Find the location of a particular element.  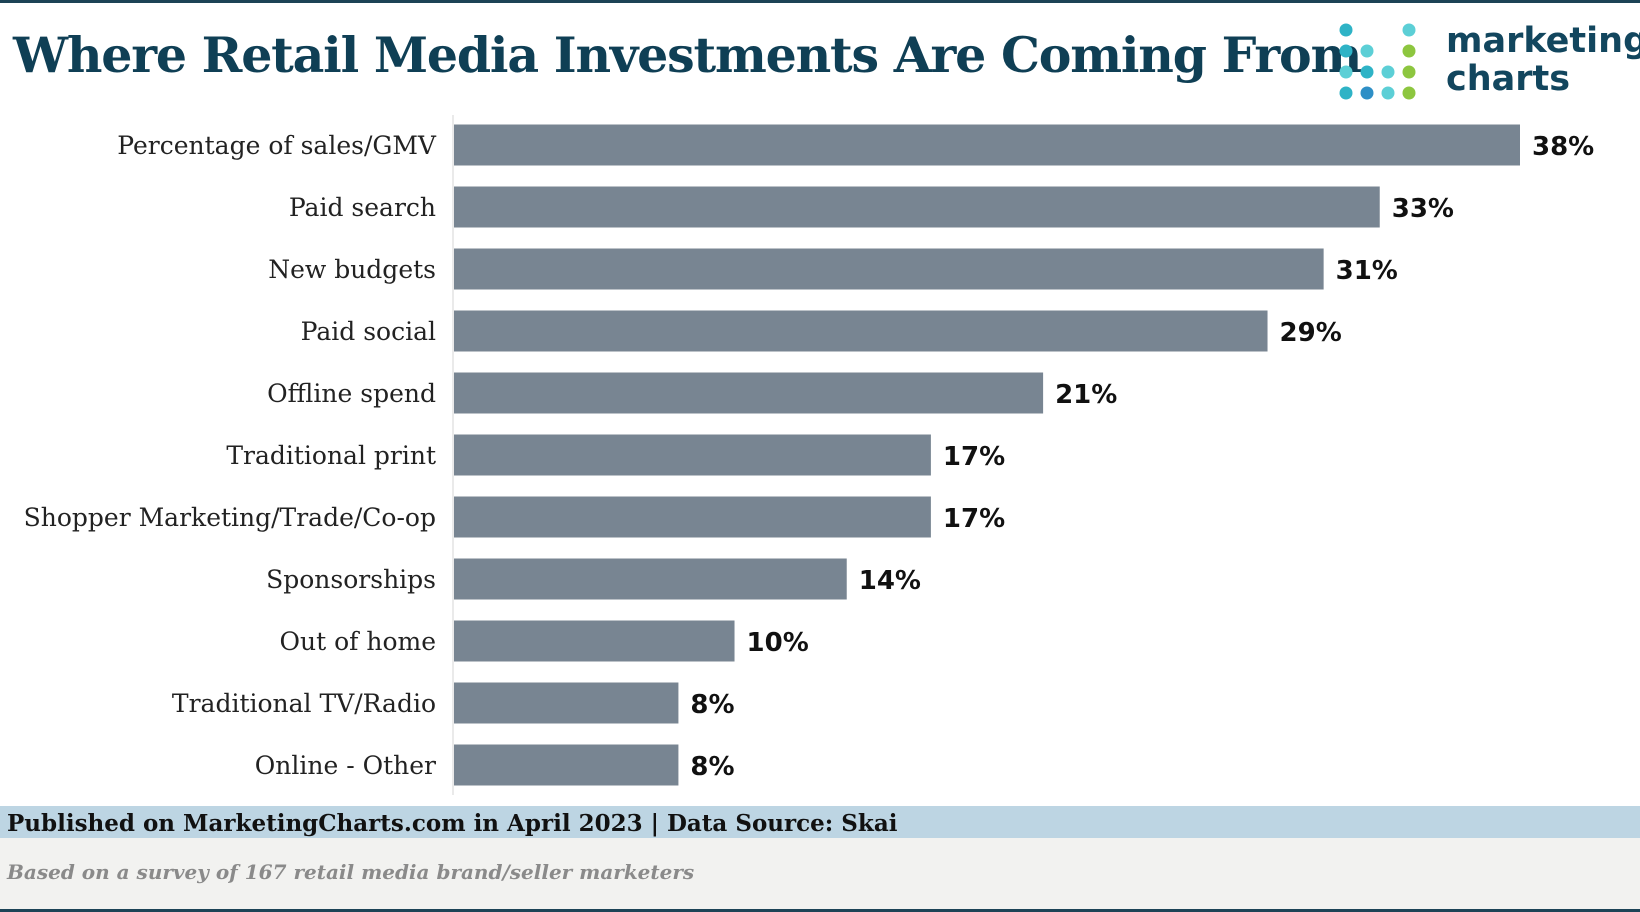

logo-line-2: charts is located at coordinates (1508, 79).